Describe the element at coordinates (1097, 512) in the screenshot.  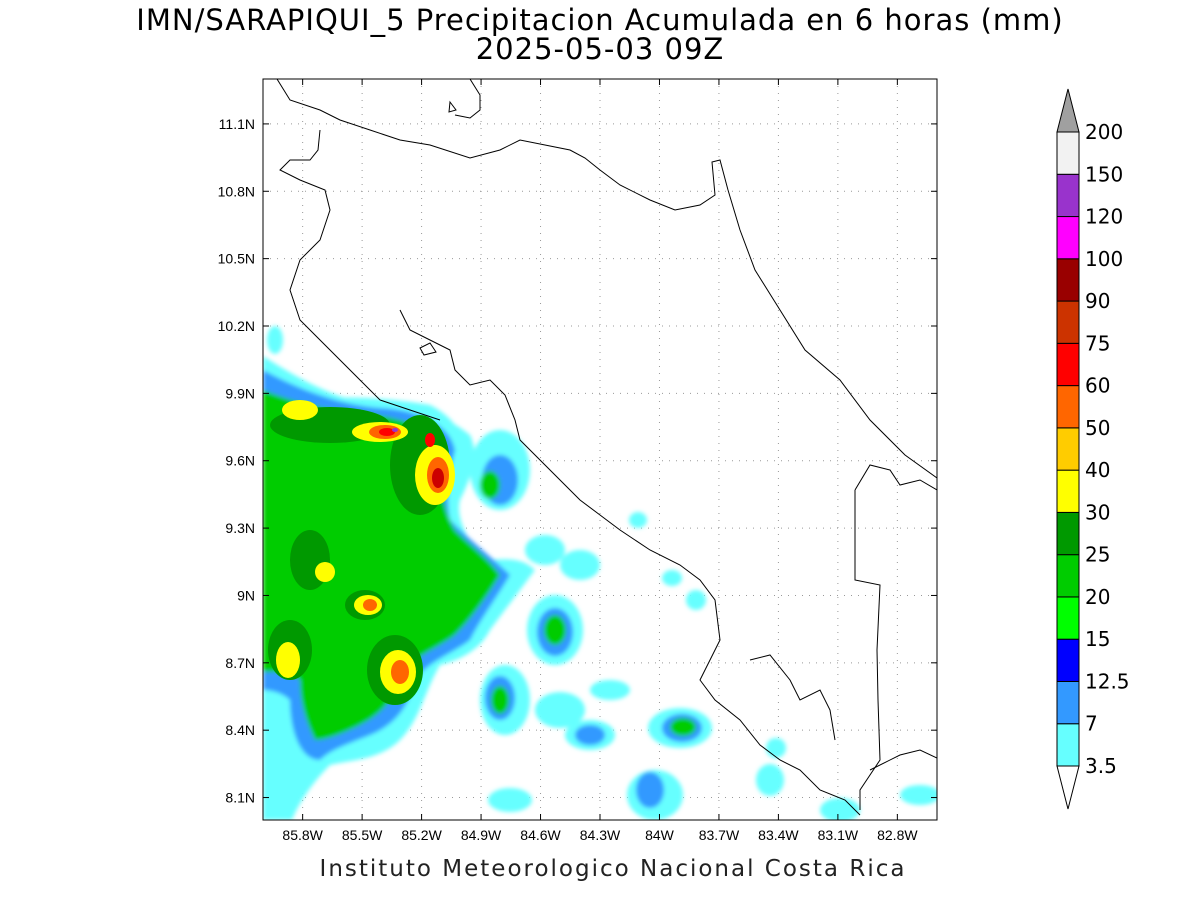
I see `colorbar-label: 30` at that location.